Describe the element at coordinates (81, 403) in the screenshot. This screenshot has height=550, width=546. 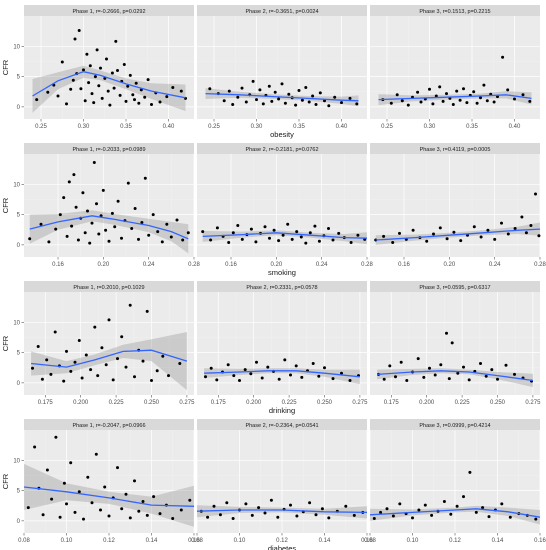
I see `x-tick-label: 0.200` at that location.